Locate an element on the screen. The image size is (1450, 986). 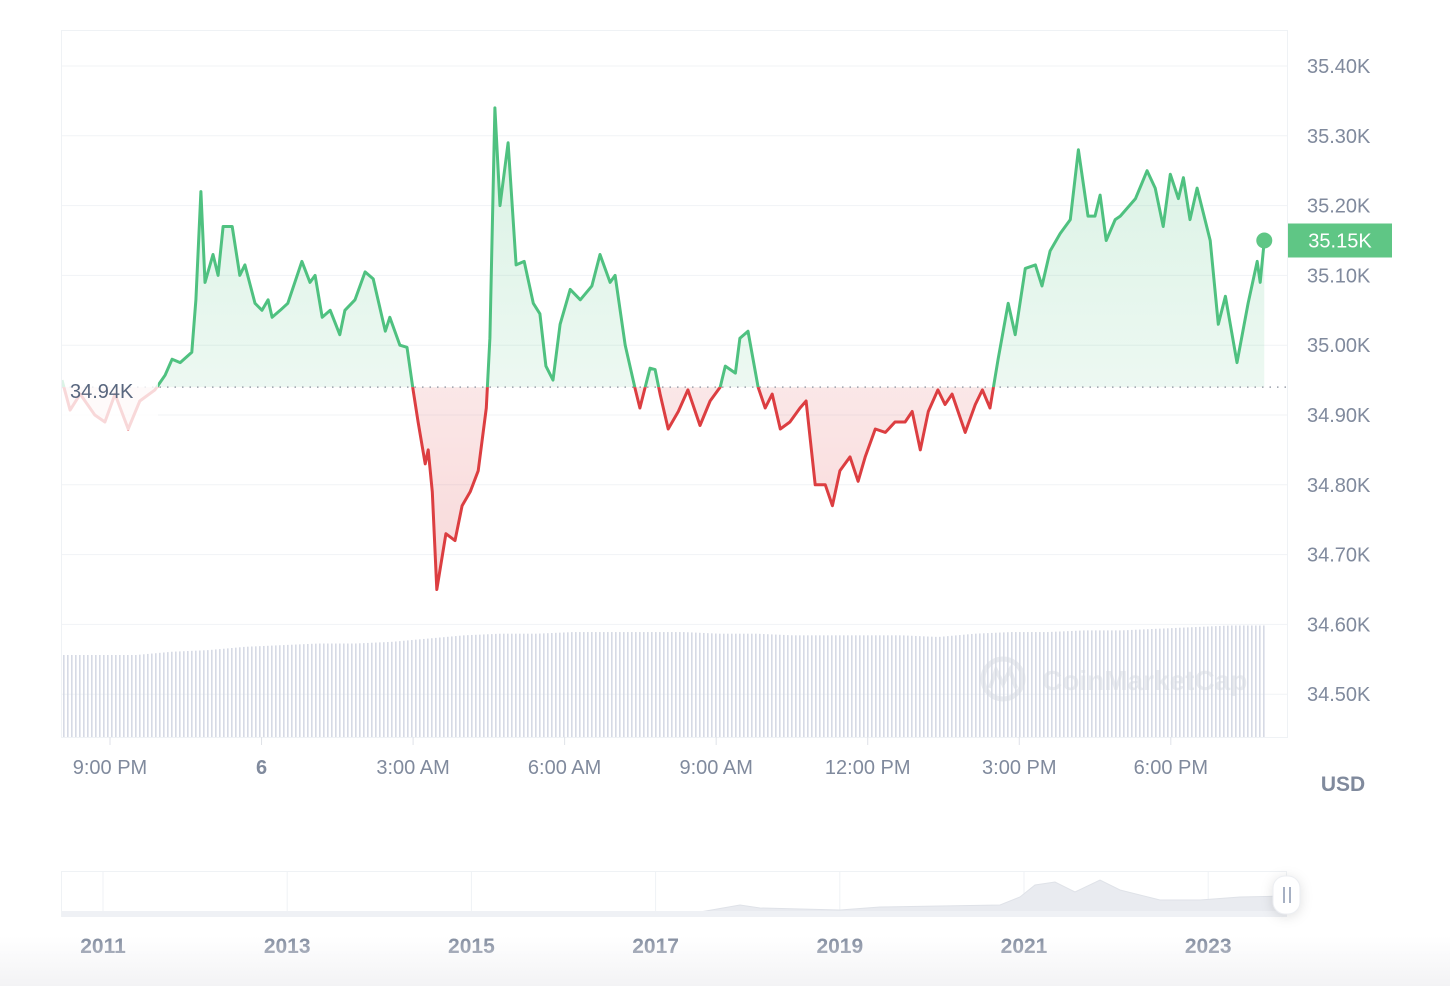
navigator-handle is located at coordinates (1286, 895).